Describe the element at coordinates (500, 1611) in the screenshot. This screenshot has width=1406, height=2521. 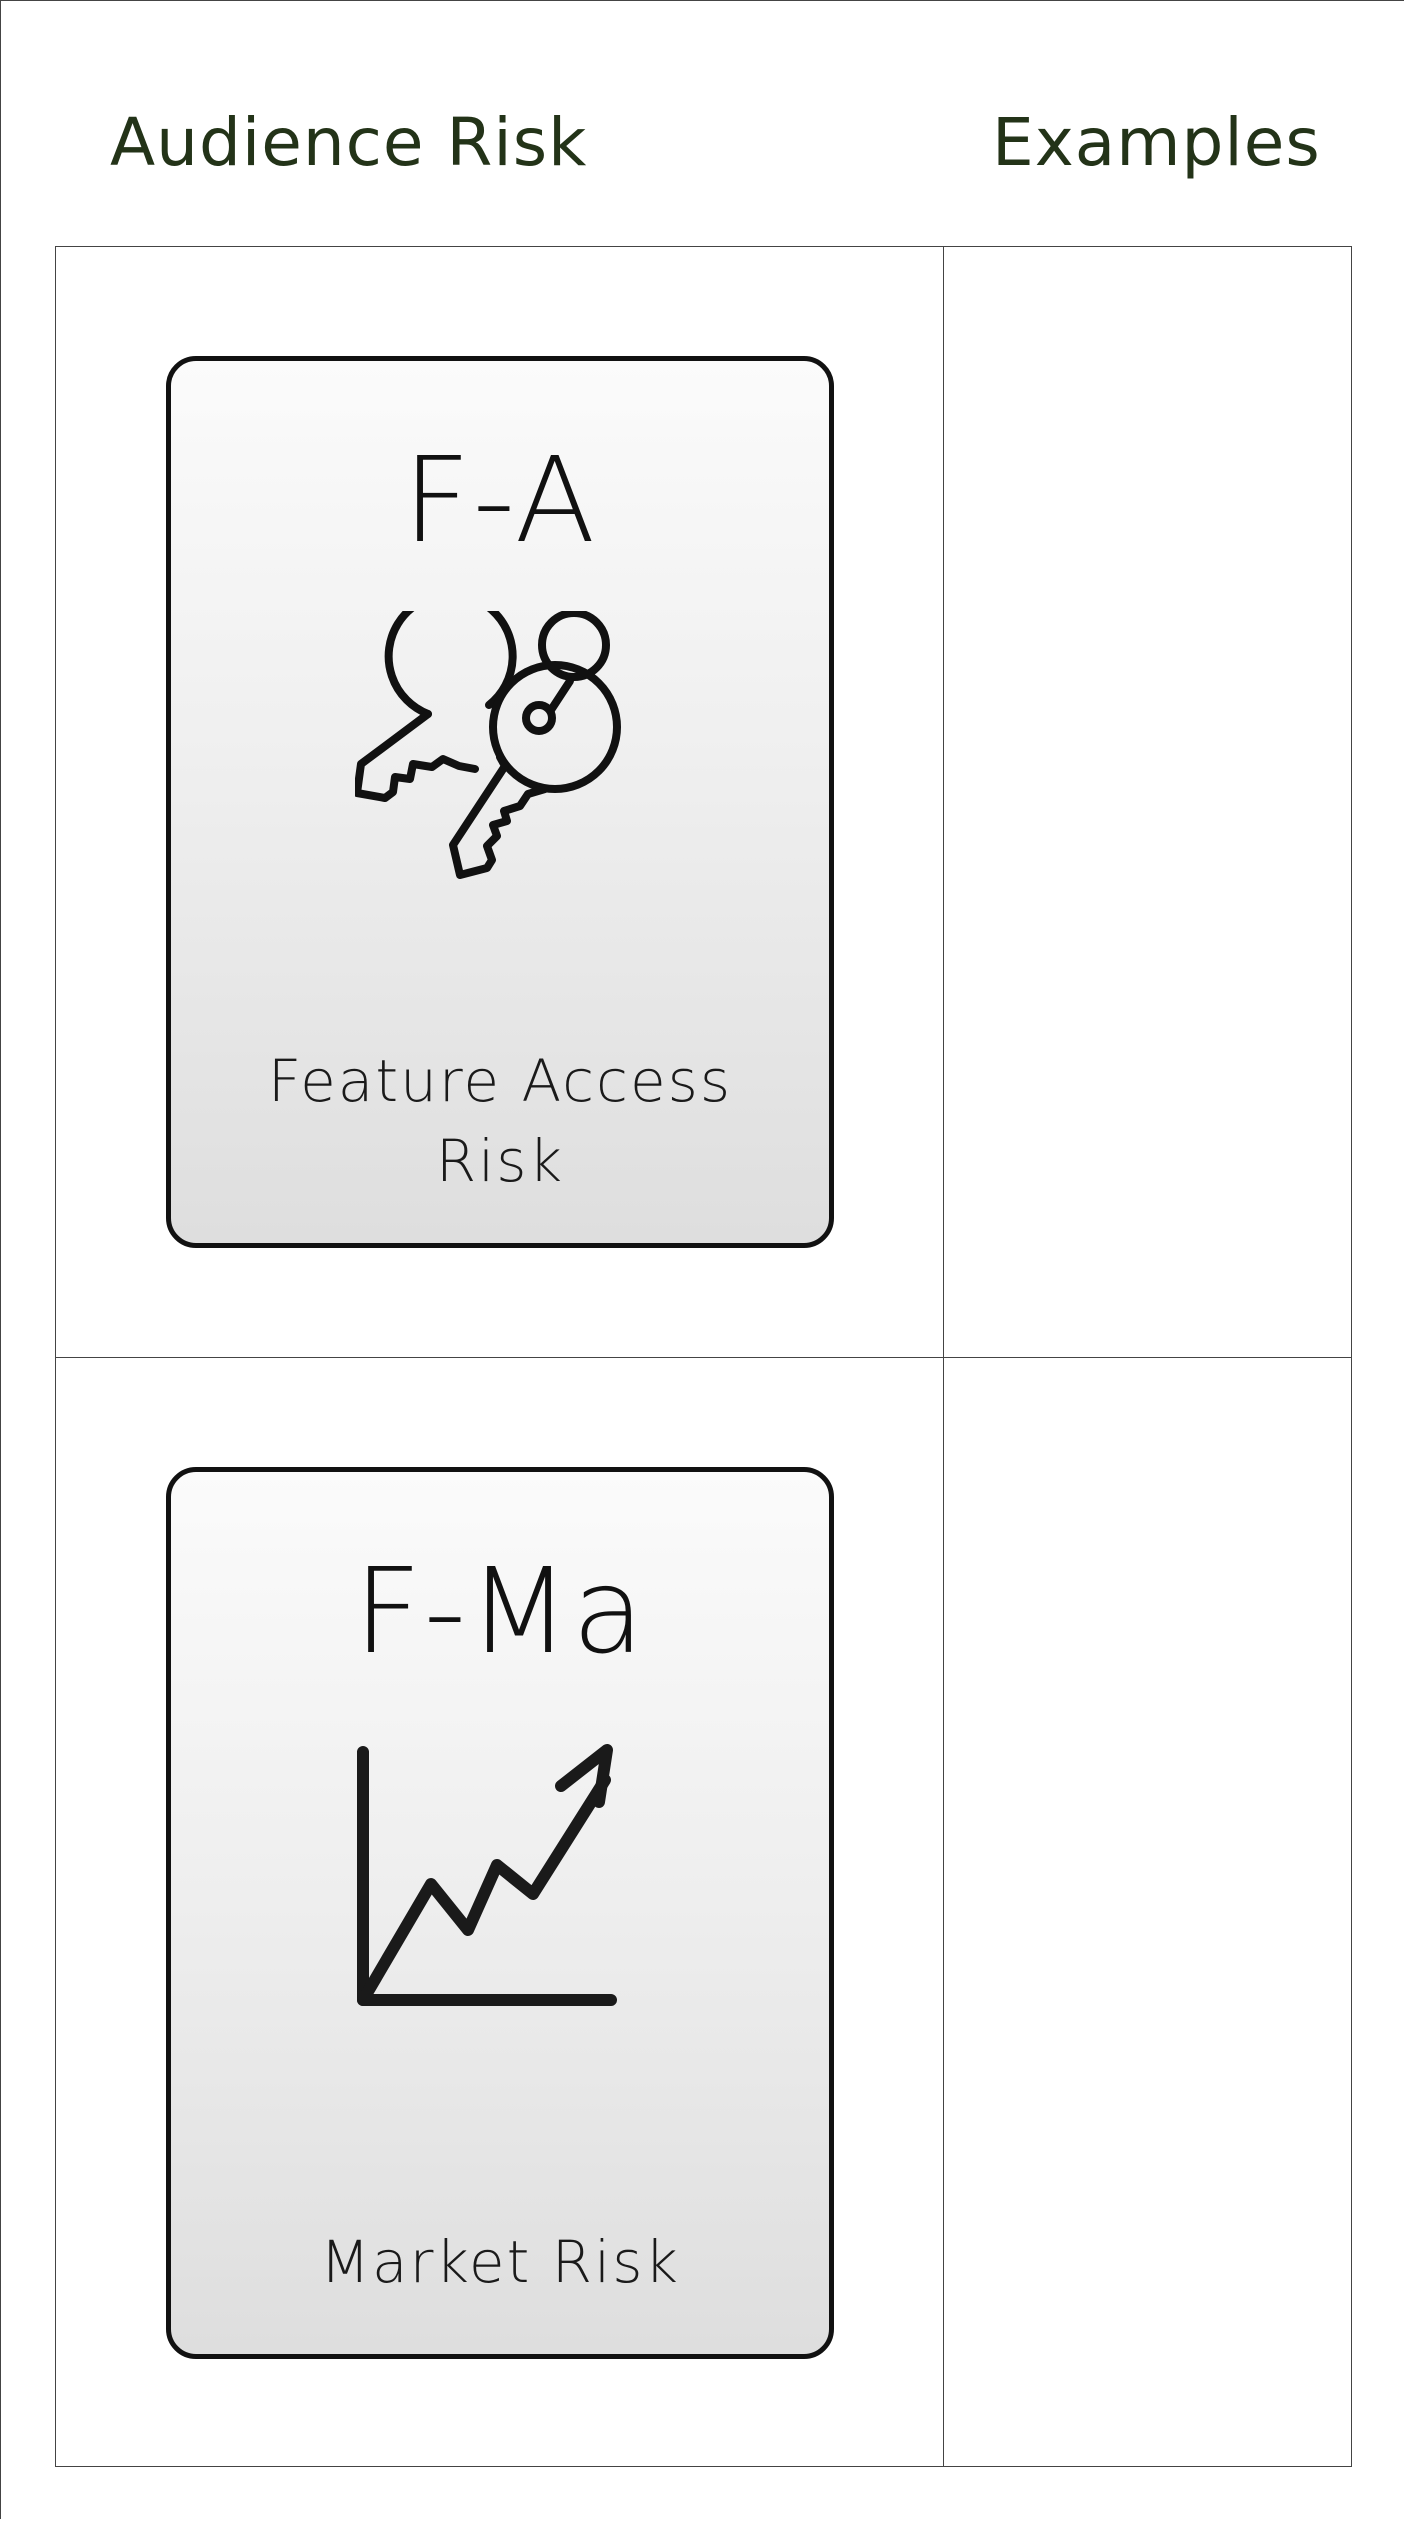
I see `risk-card-code: F-Ma` at that location.